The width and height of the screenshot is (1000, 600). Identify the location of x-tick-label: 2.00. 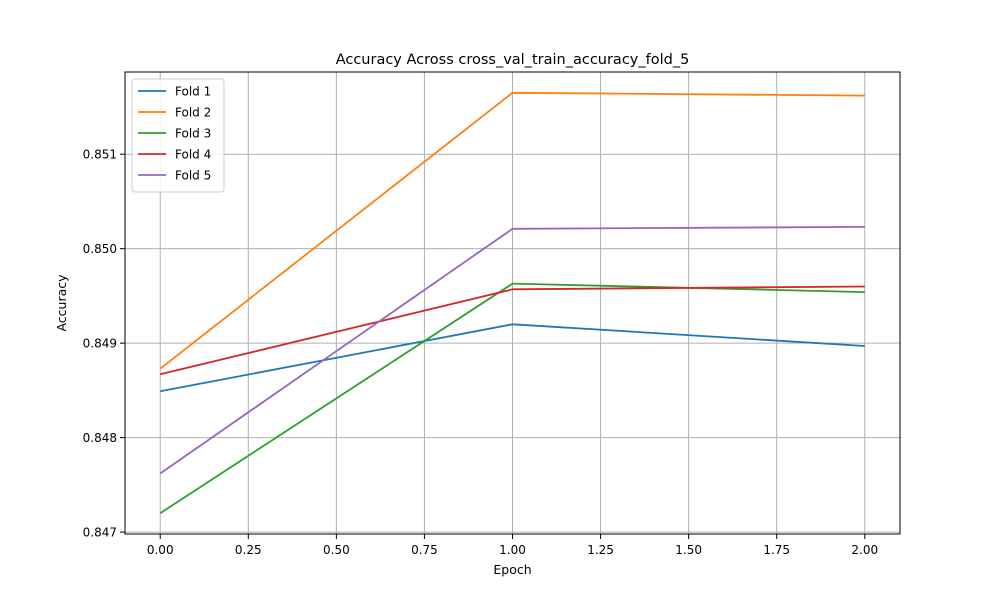
(864, 550).